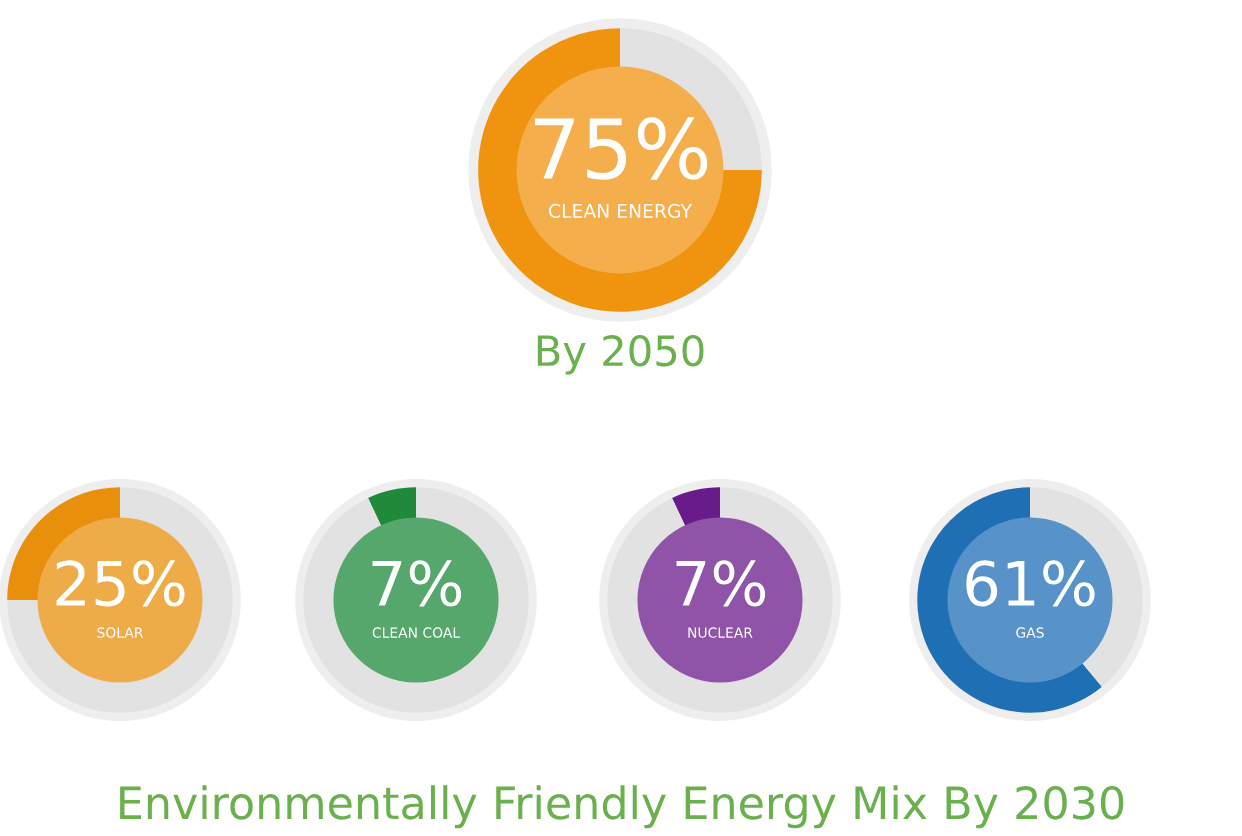  I want to click on text: By 2050, so click(620, 354).